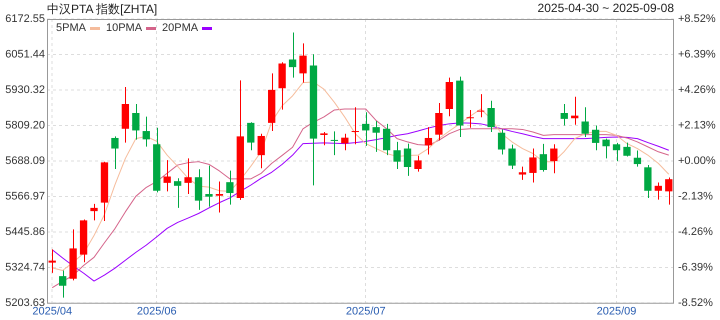  I want to click on y2-tick-label: -4.26%, so click(696, 232).